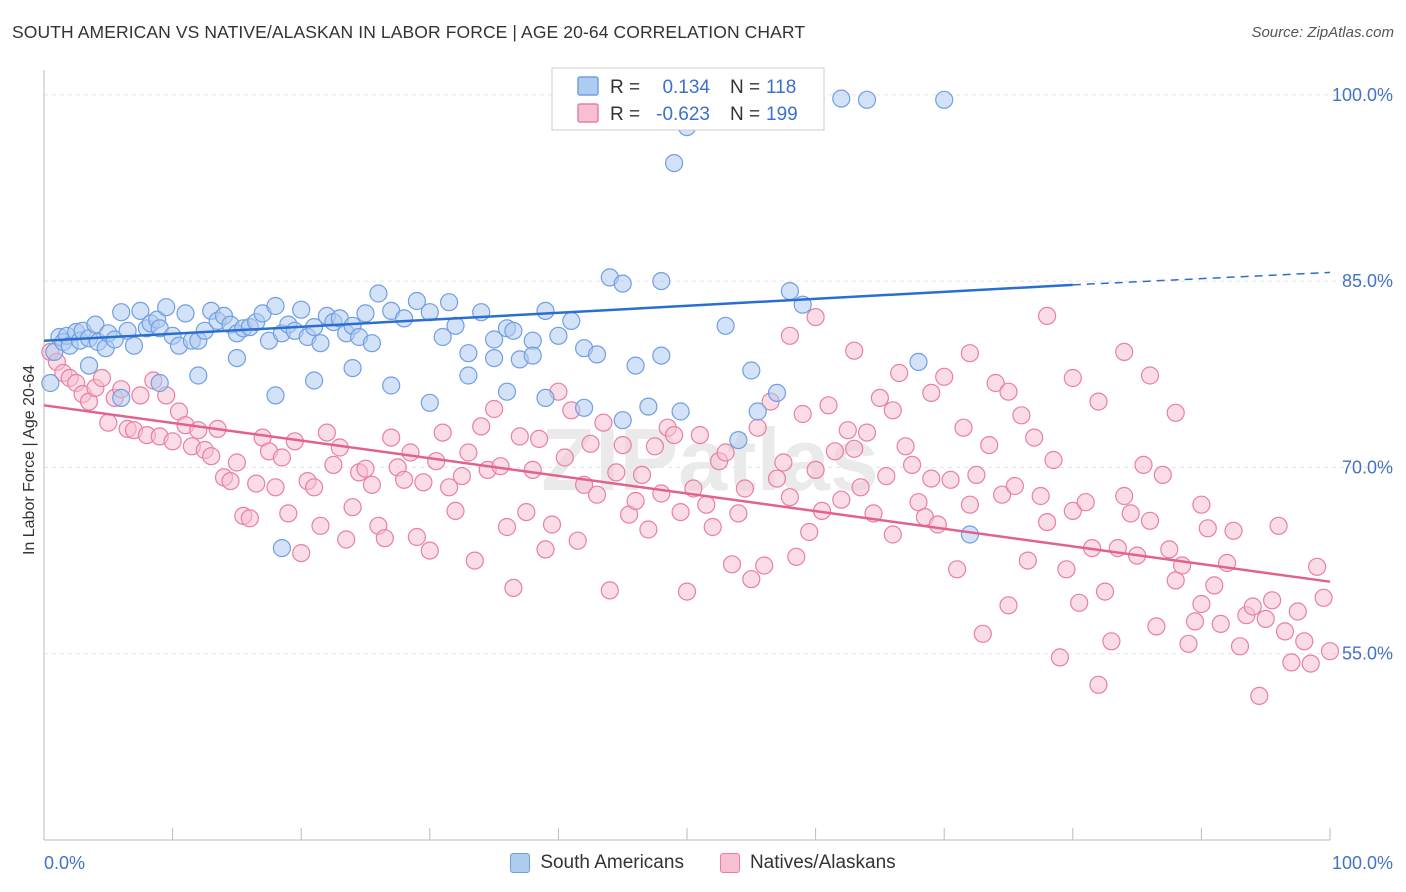 The height and width of the screenshot is (892, 1406). I want to click on legend-item-south-americans: South Americans, so click(597, 863).